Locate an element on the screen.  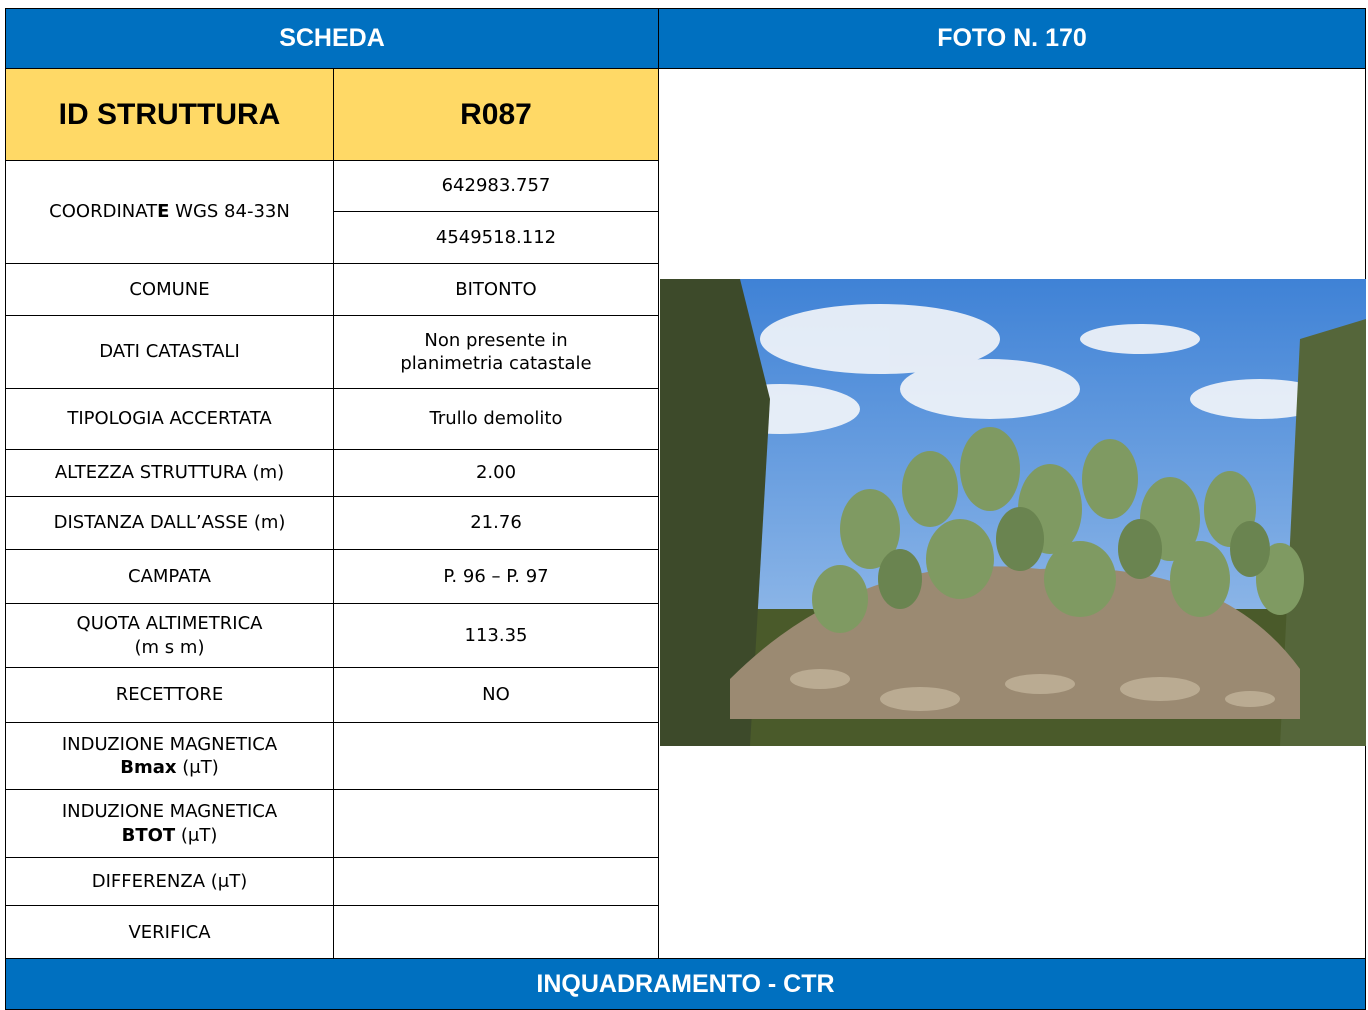
text: DATI CATASTALI is located at coordinates (169, 352).